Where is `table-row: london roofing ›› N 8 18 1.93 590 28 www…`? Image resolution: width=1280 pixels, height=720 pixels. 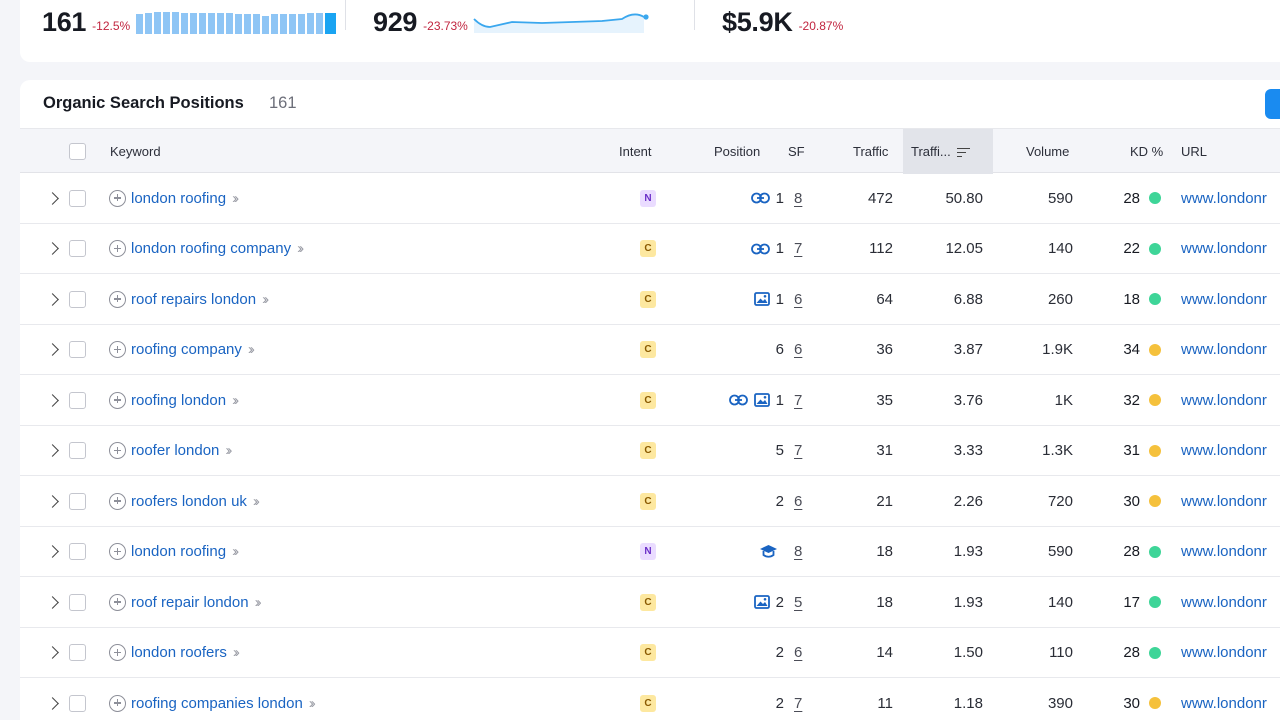 table-row: london roofing ›› N 8 18 1.93 590 28 www… is located at coordinates (650, 552).